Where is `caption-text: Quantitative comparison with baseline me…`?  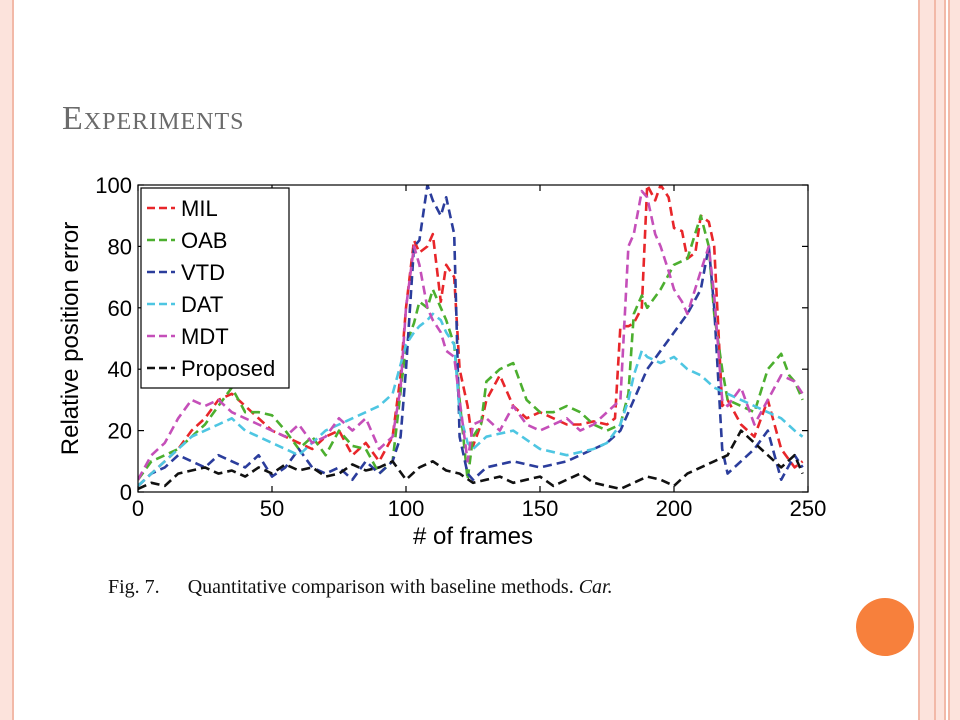 caption-text: Quantitative comparison with baseline me… is located at coordinates (380, 587).